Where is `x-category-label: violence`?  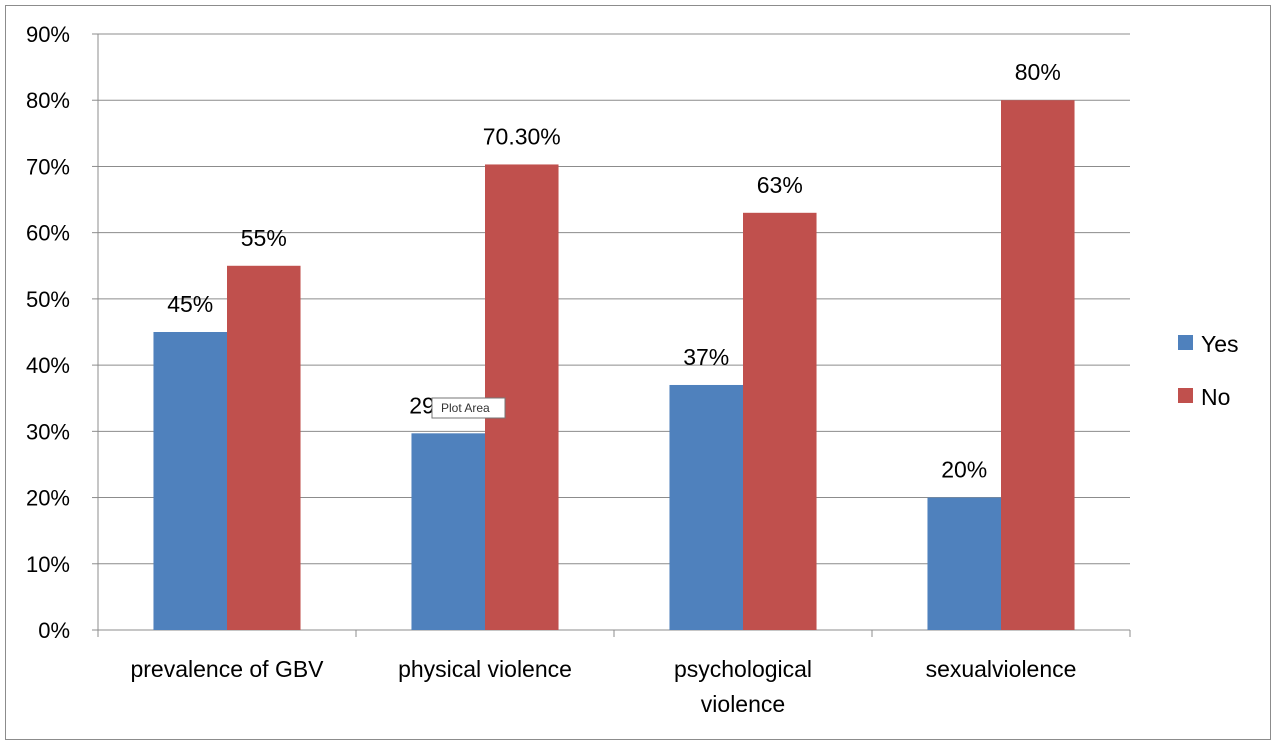 x-category-label: violence is located at coordinates (743, 704).